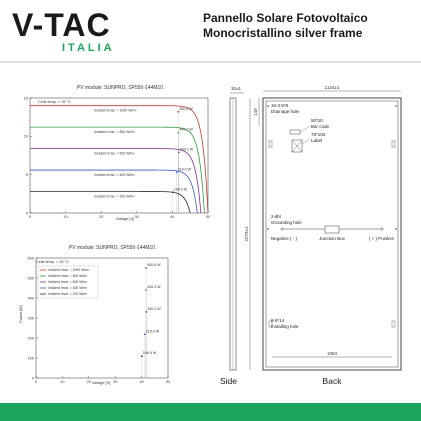 This screenshot has width=421, height=421. I want to click on y-tick-label: 15, so click(26, 98).